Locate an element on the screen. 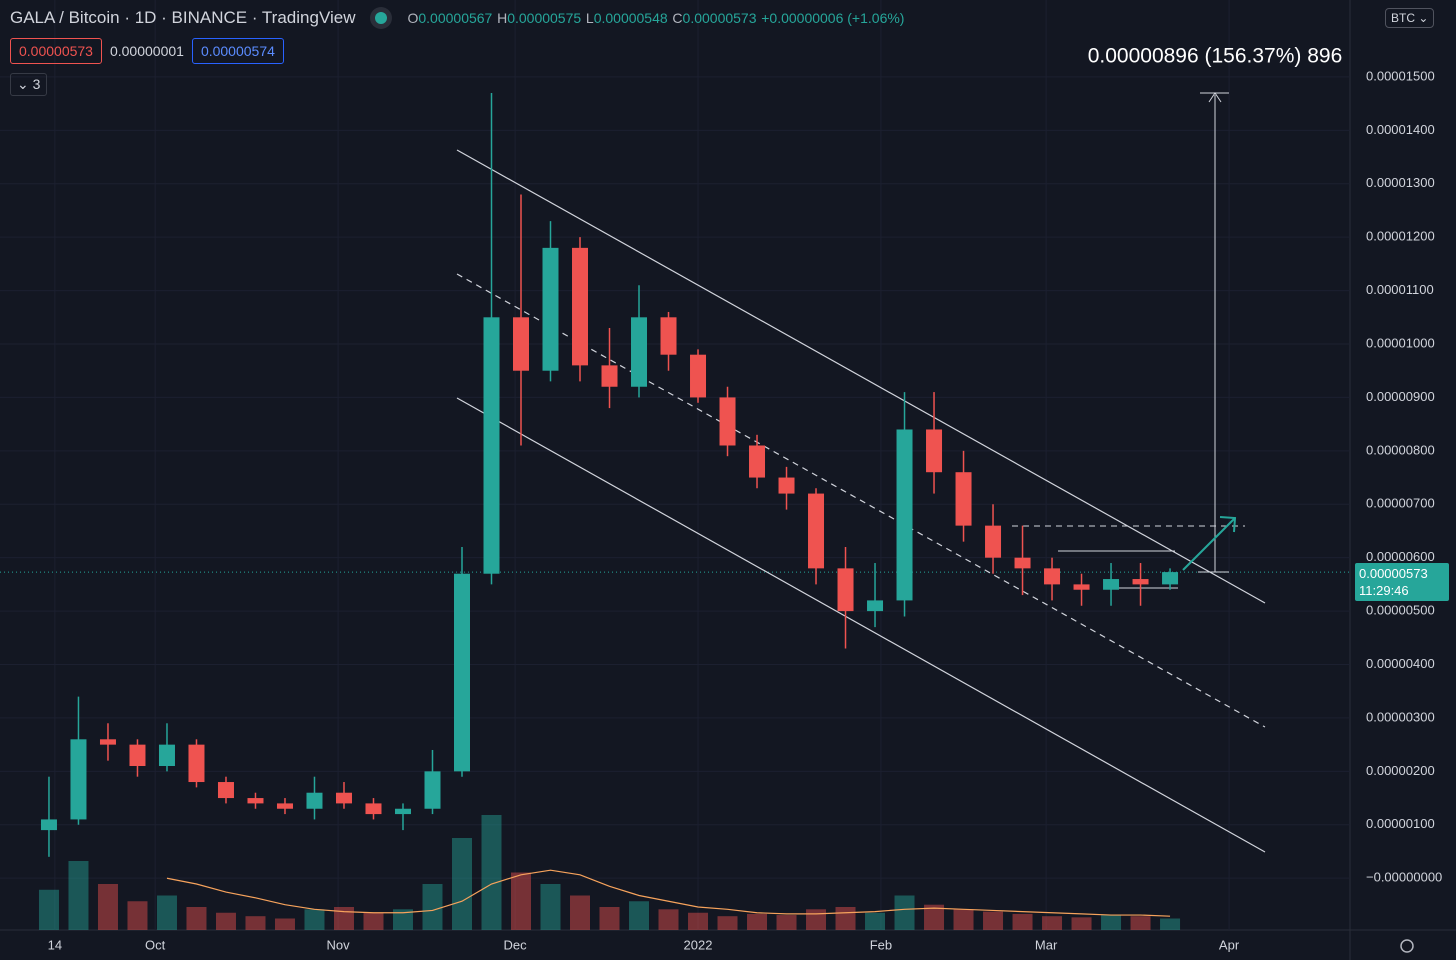  y-tick-label: 0.00000600 is located at coordinates (1400, 556).